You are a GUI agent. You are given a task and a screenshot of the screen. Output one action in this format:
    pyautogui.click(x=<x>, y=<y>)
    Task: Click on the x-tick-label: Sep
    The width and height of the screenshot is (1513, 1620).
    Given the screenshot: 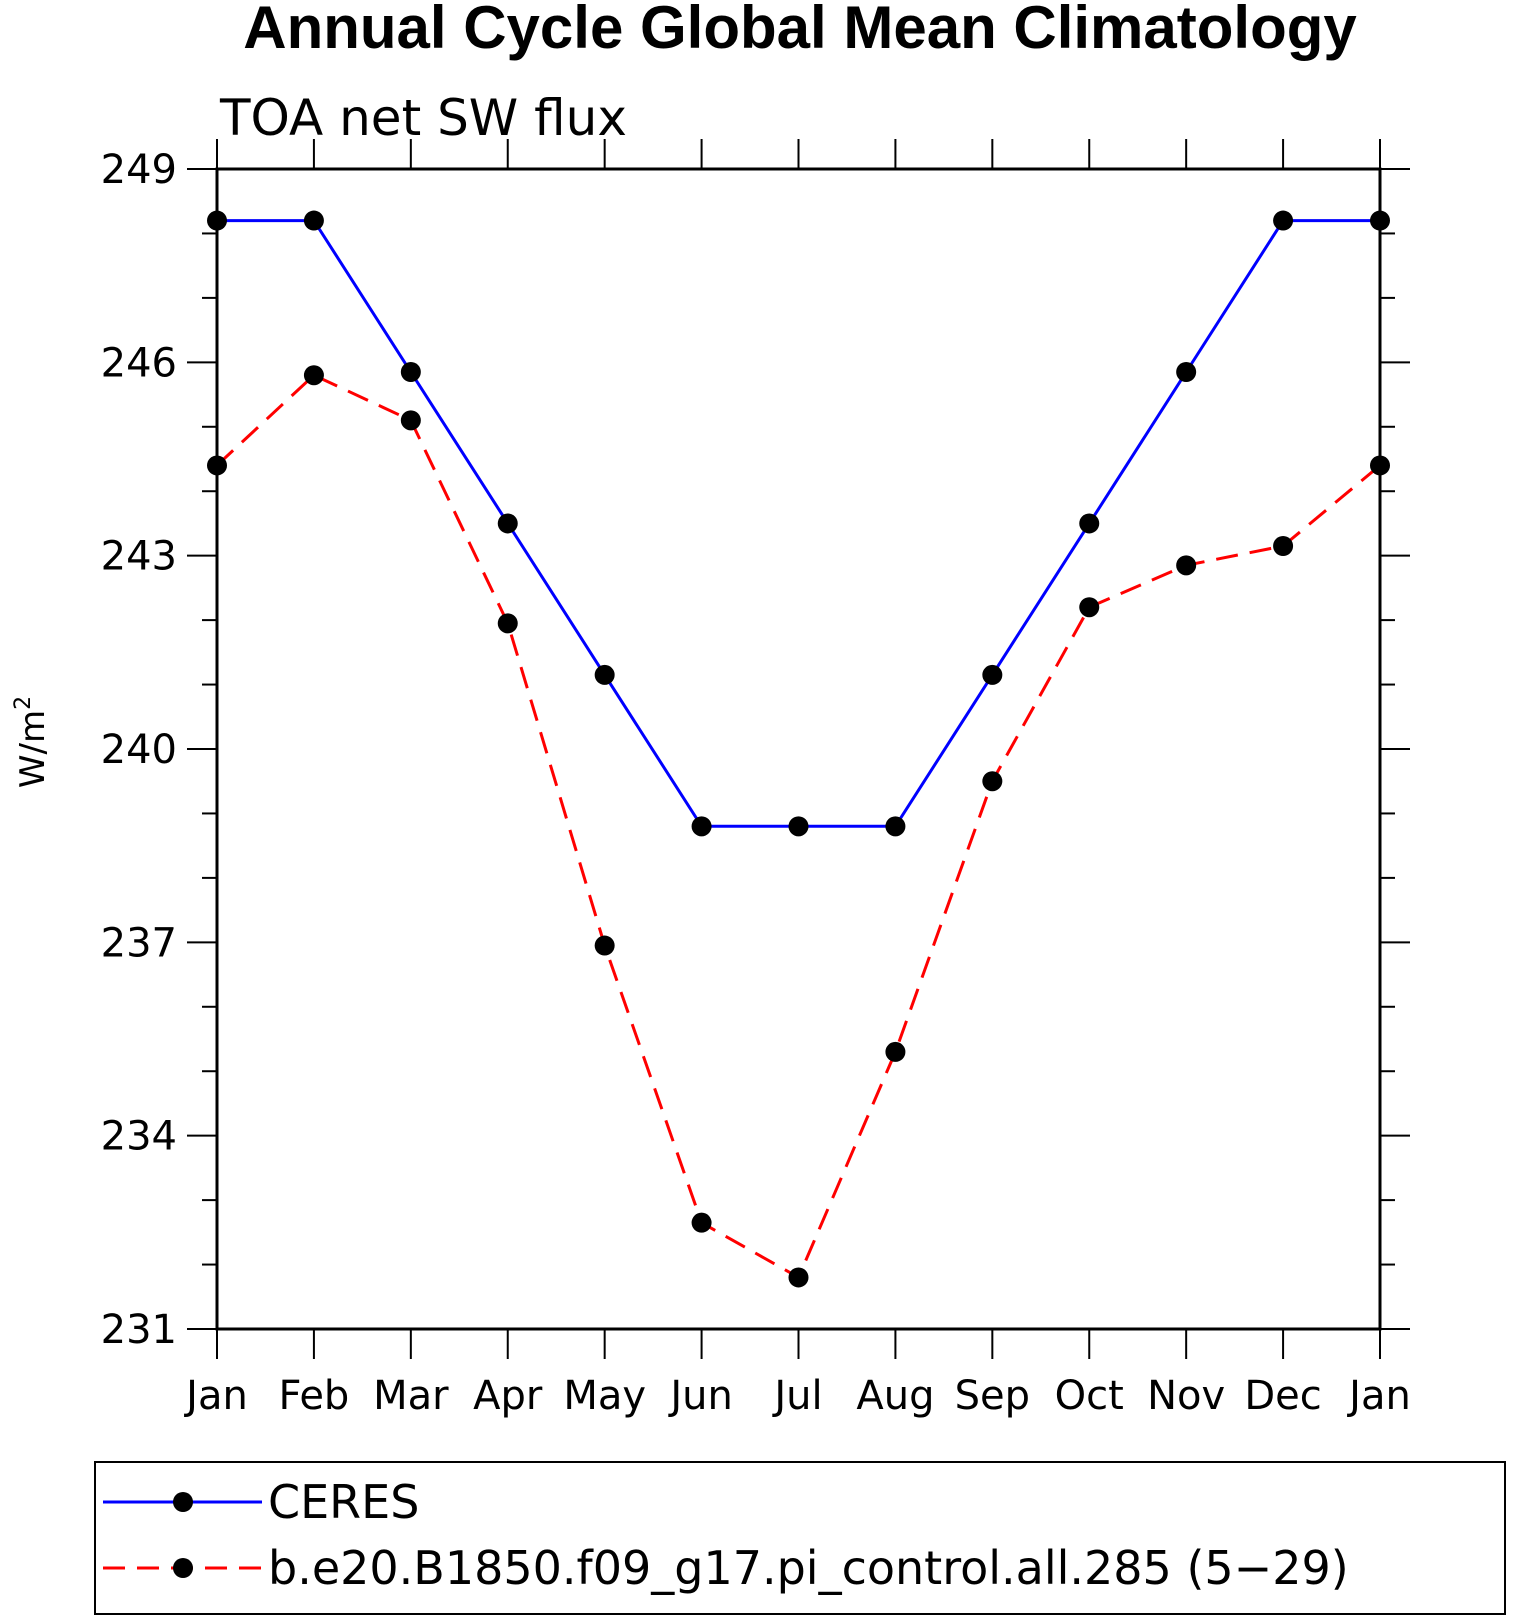 What is the action you would take?
    pyautogui.click(x=992, y=1396)
    